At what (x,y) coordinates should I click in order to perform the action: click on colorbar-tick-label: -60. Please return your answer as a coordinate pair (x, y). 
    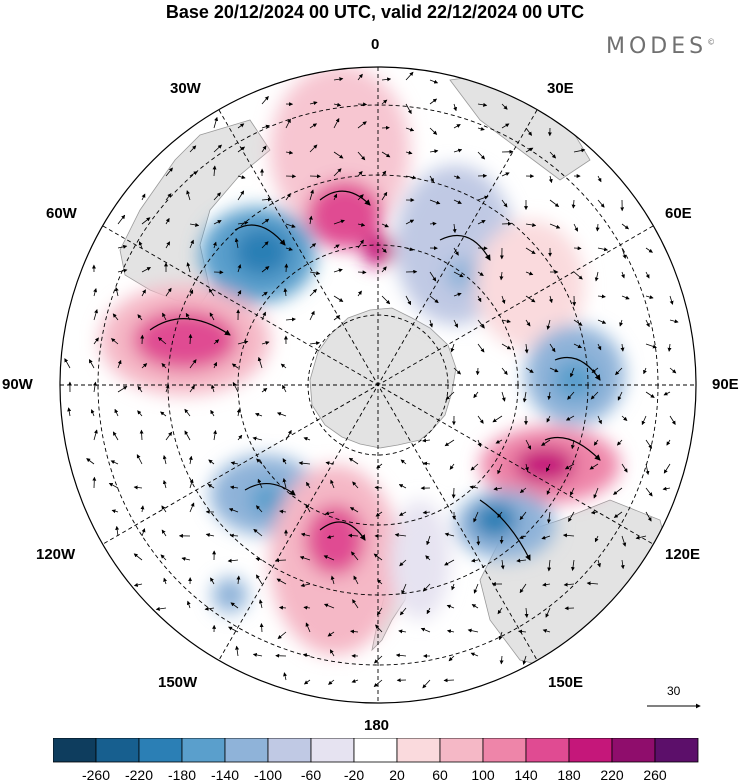
    Looking at the image, I should click on (311, 775).